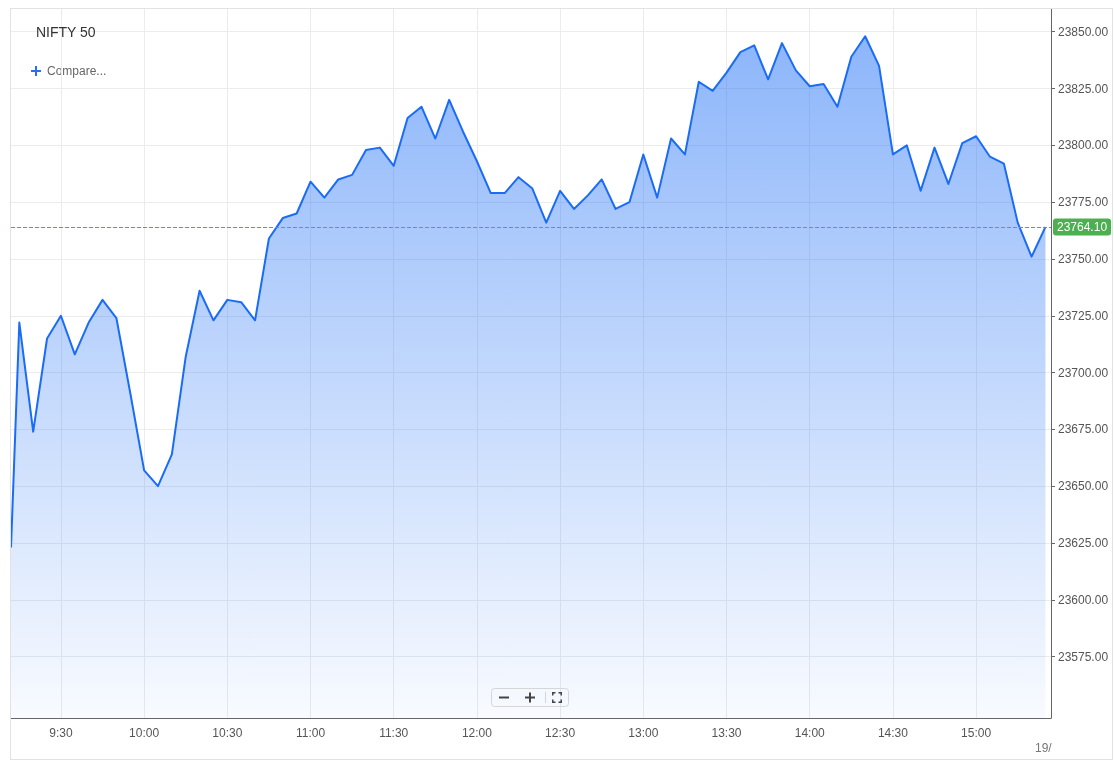  Describe the element at coordinates (61, 733) in the screenshot. I see `x-tick-label: 9:30` at that location.